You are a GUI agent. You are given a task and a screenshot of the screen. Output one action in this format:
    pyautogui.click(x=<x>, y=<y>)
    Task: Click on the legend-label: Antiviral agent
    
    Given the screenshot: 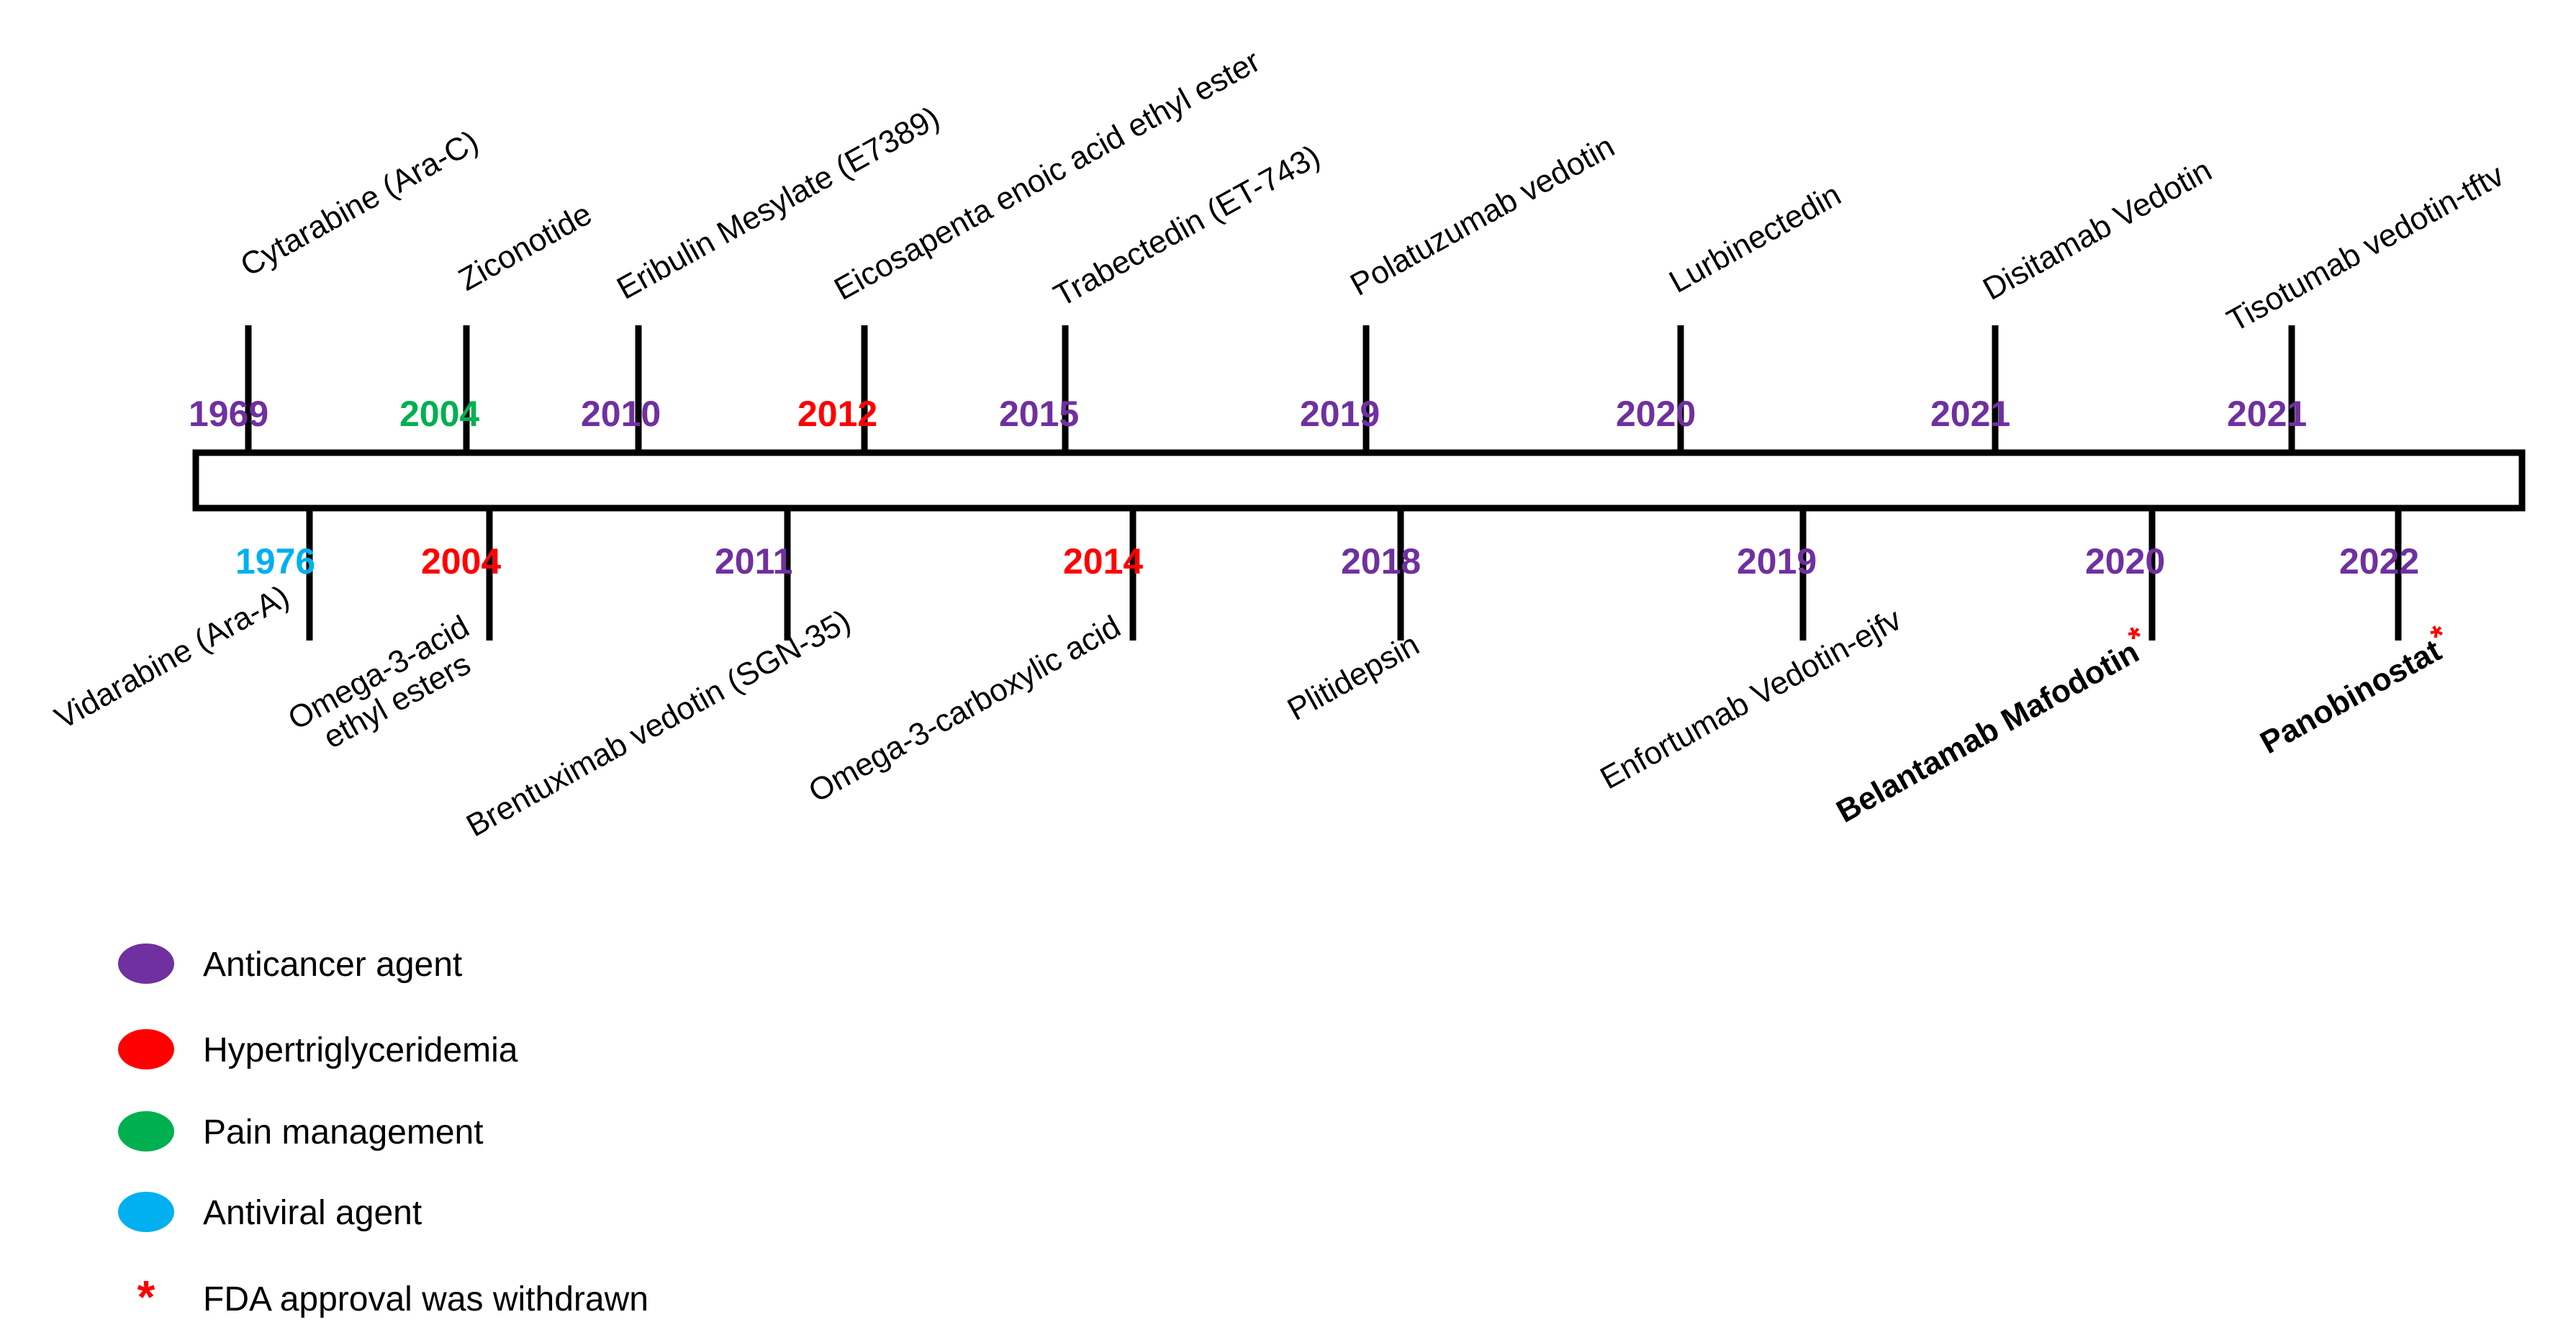 What is the action you would take?
    pyautogui.click(x=312, y=1213)
    